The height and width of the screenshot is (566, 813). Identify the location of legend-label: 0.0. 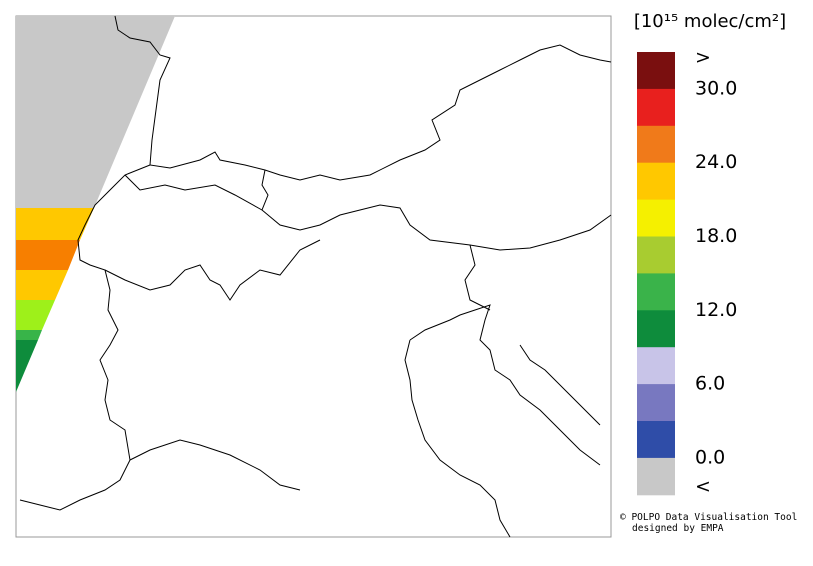
(710, 457).